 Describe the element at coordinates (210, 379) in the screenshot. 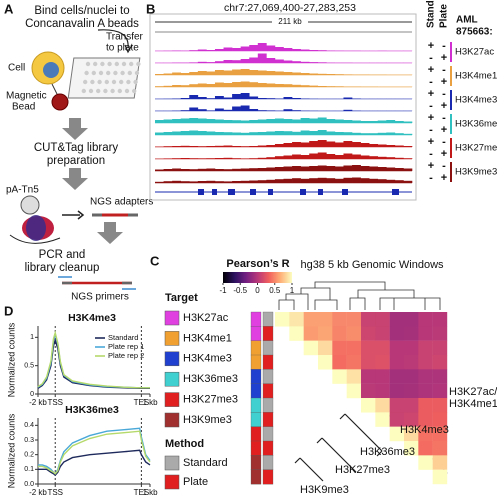

I see `legend-label: H3K36me3` at that location.